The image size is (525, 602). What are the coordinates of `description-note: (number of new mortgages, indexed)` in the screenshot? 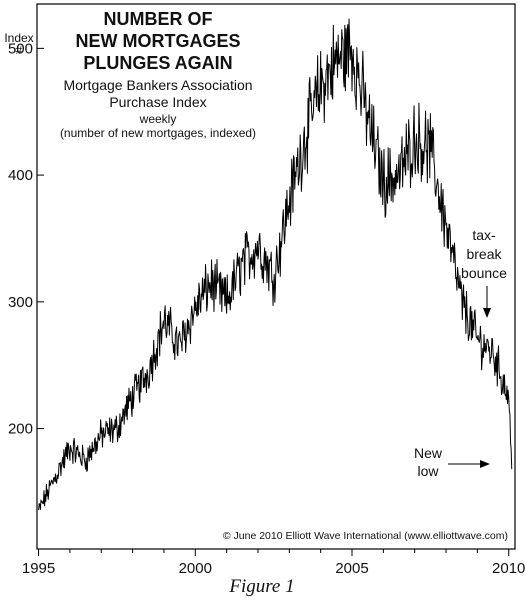 It's located at (158, 133).